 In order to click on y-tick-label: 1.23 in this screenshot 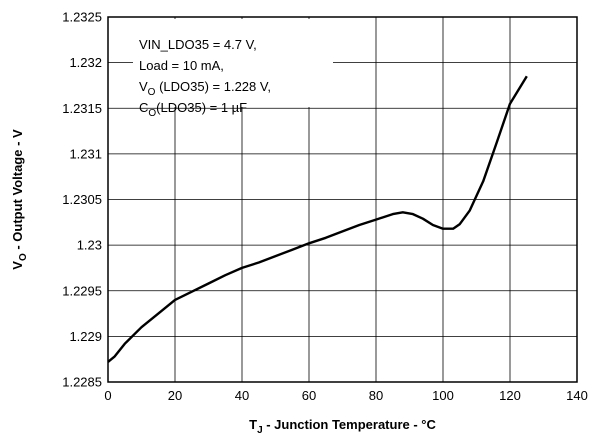, I will do `click(89, 245)`.